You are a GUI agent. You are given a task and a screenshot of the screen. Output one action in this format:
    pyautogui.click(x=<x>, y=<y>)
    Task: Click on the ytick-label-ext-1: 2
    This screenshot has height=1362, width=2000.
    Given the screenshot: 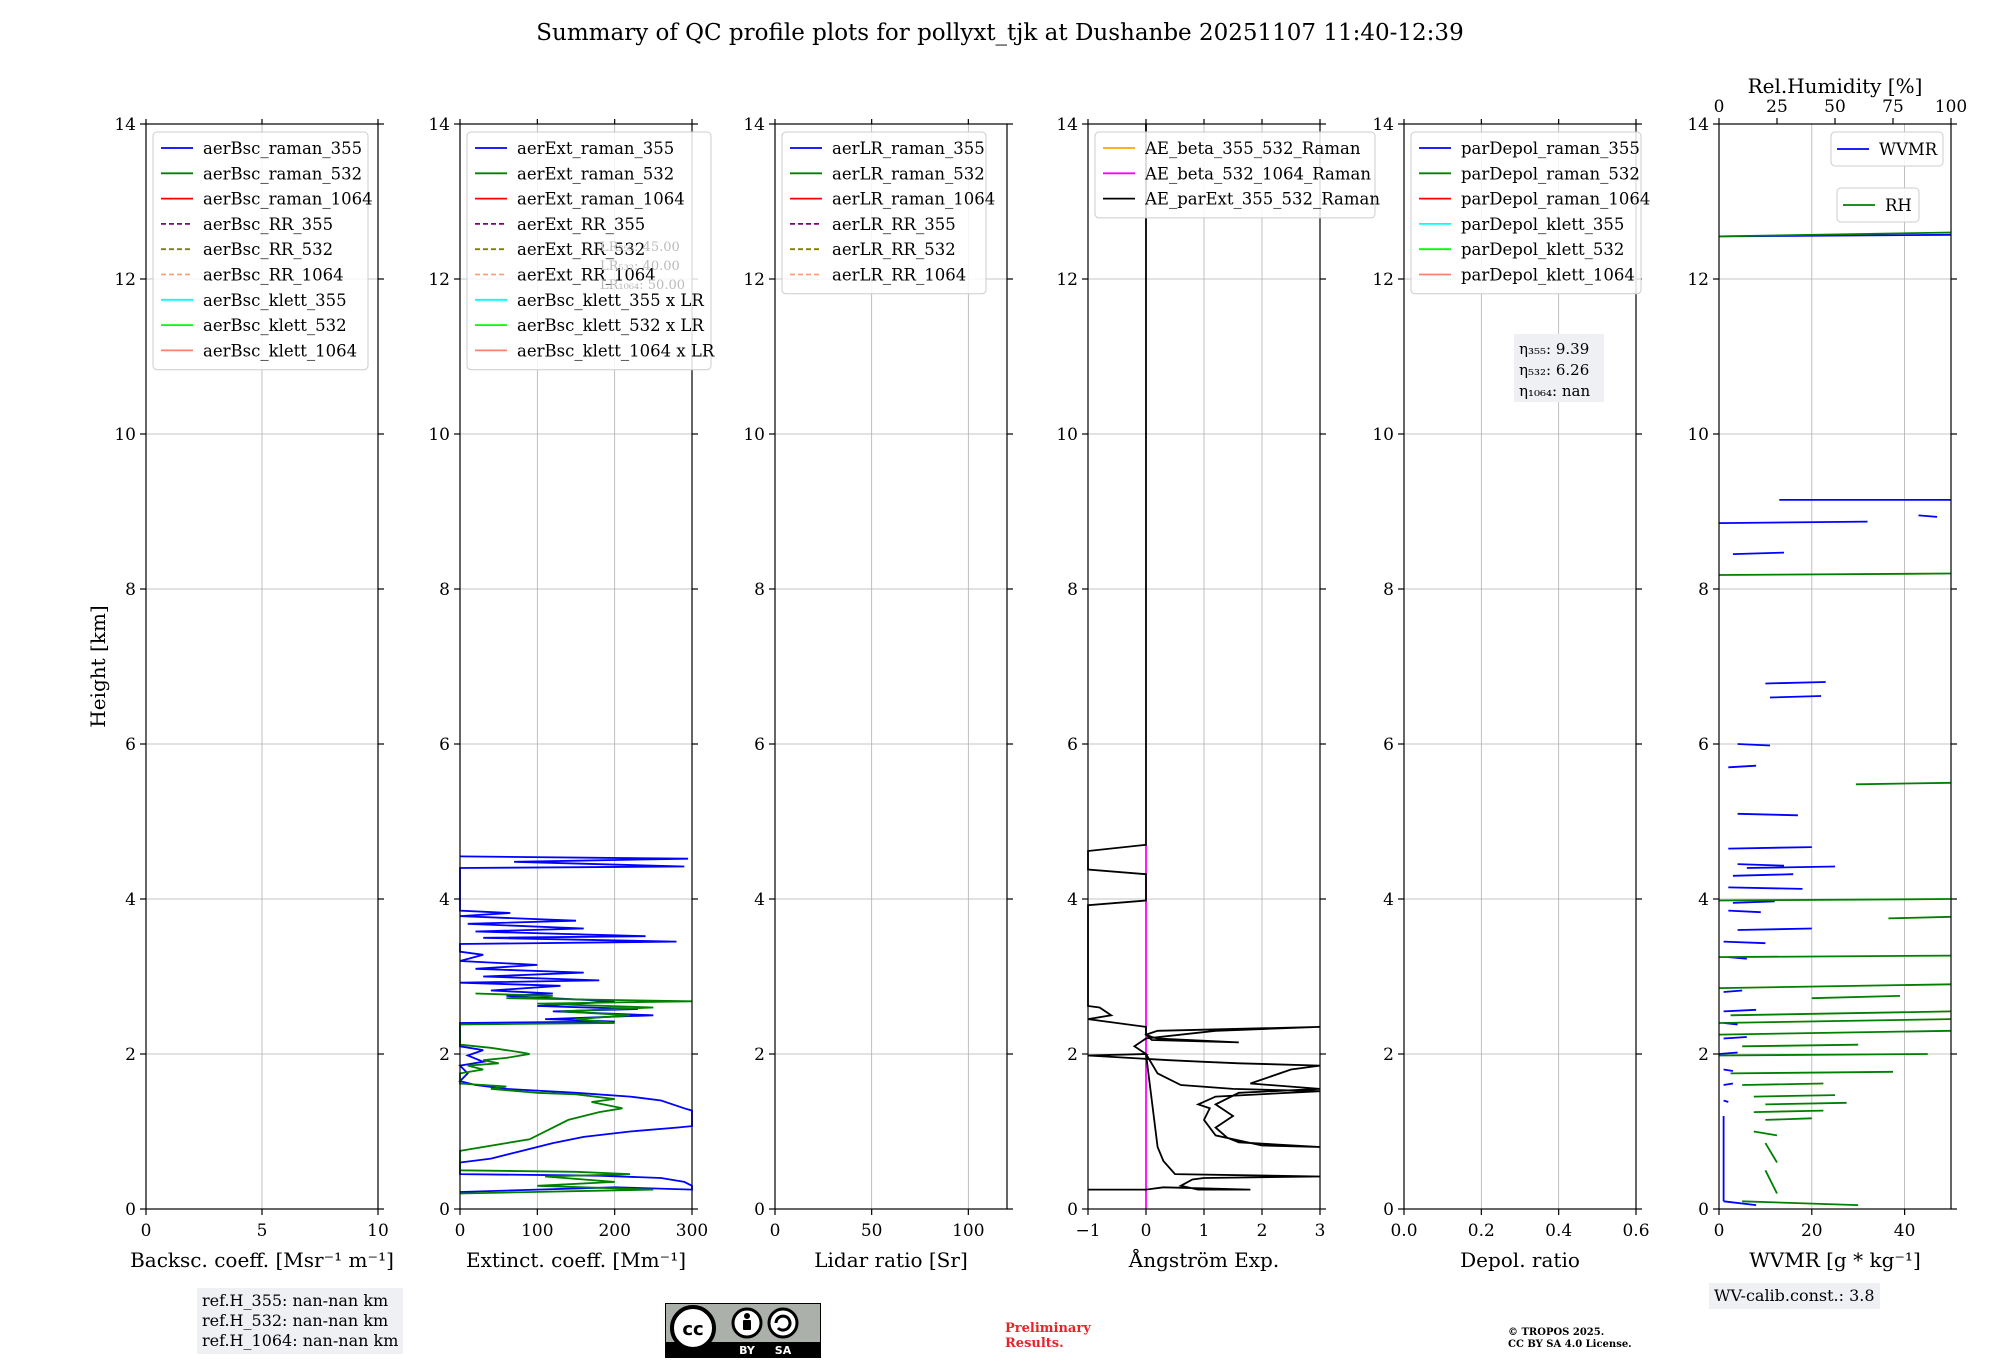 What is the action you would take?
    pyautogui.click(x=444, y=1055)
    